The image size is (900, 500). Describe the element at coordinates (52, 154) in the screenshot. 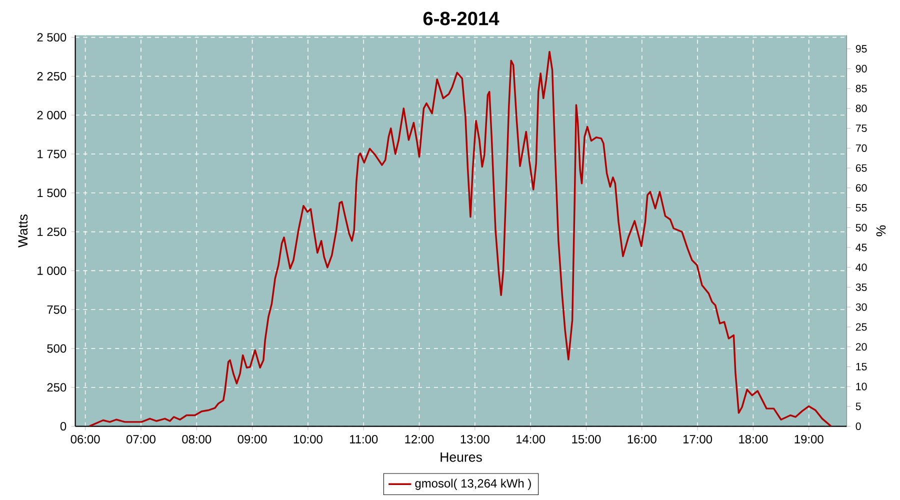

I see `y-tick-label: 1 750` at that location.